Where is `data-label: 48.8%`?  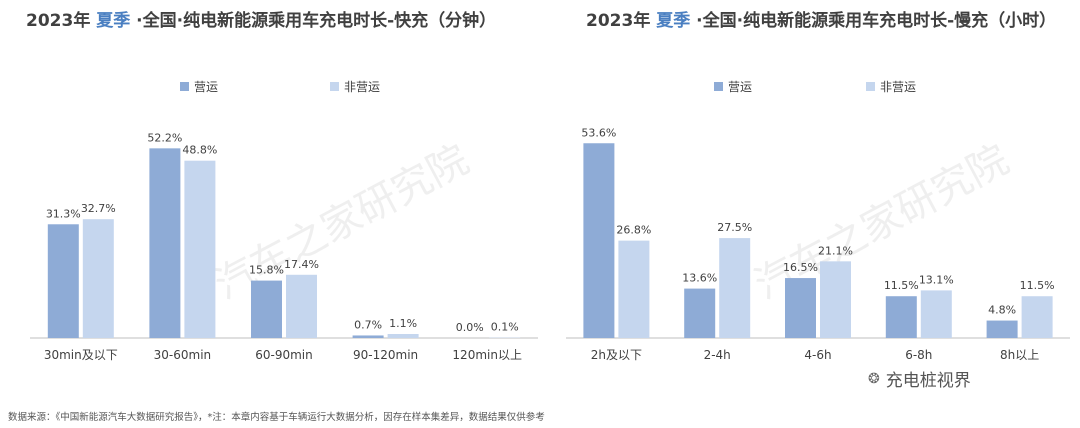
data-label: 48.8% is located at coordinates (199, 150).